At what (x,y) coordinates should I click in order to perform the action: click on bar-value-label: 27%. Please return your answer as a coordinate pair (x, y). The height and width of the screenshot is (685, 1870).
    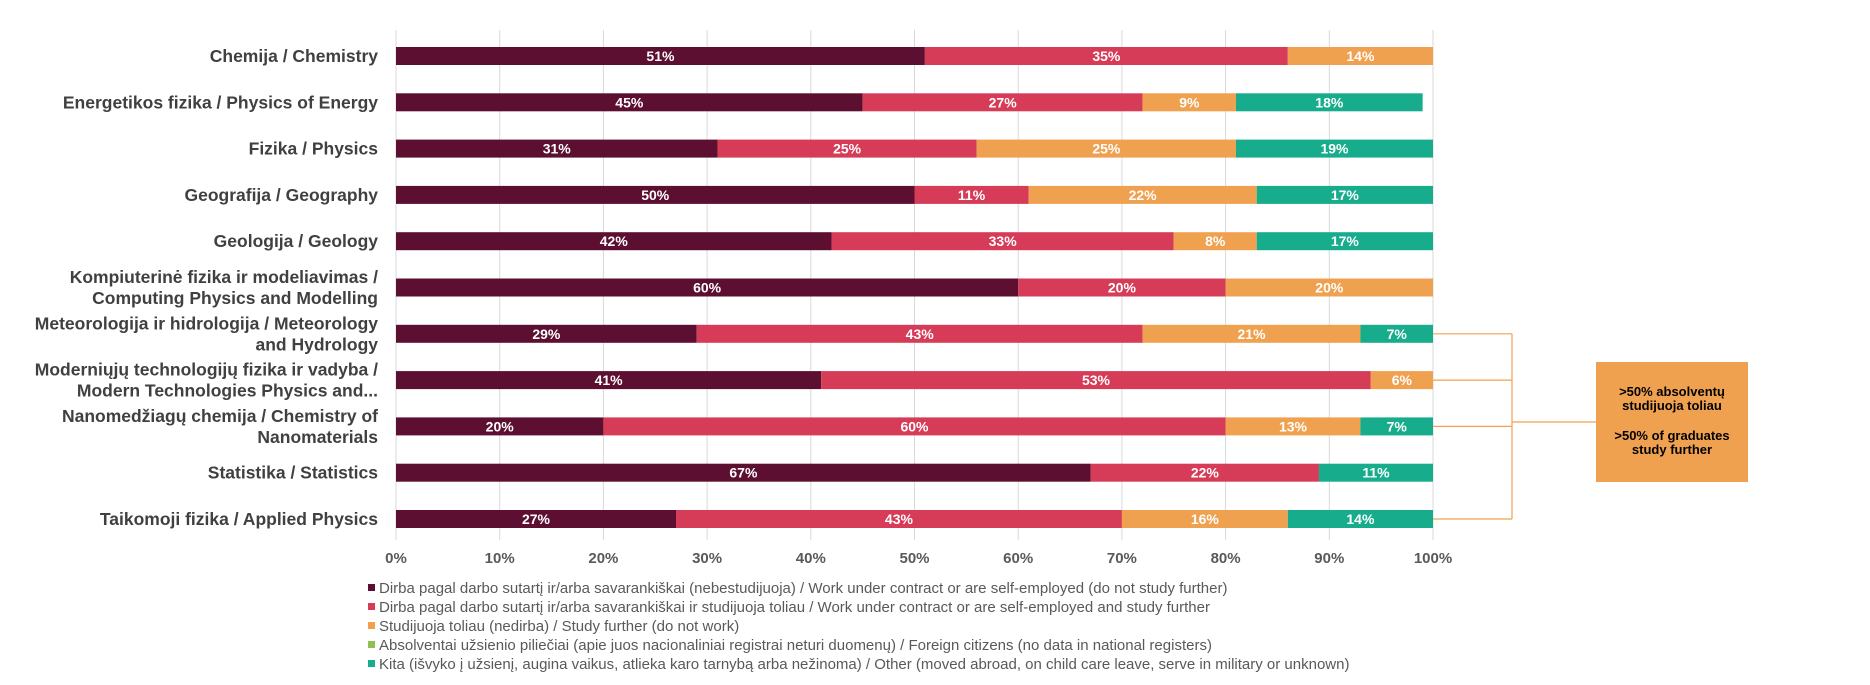
    Looking at the image, I should click on (536, 519).